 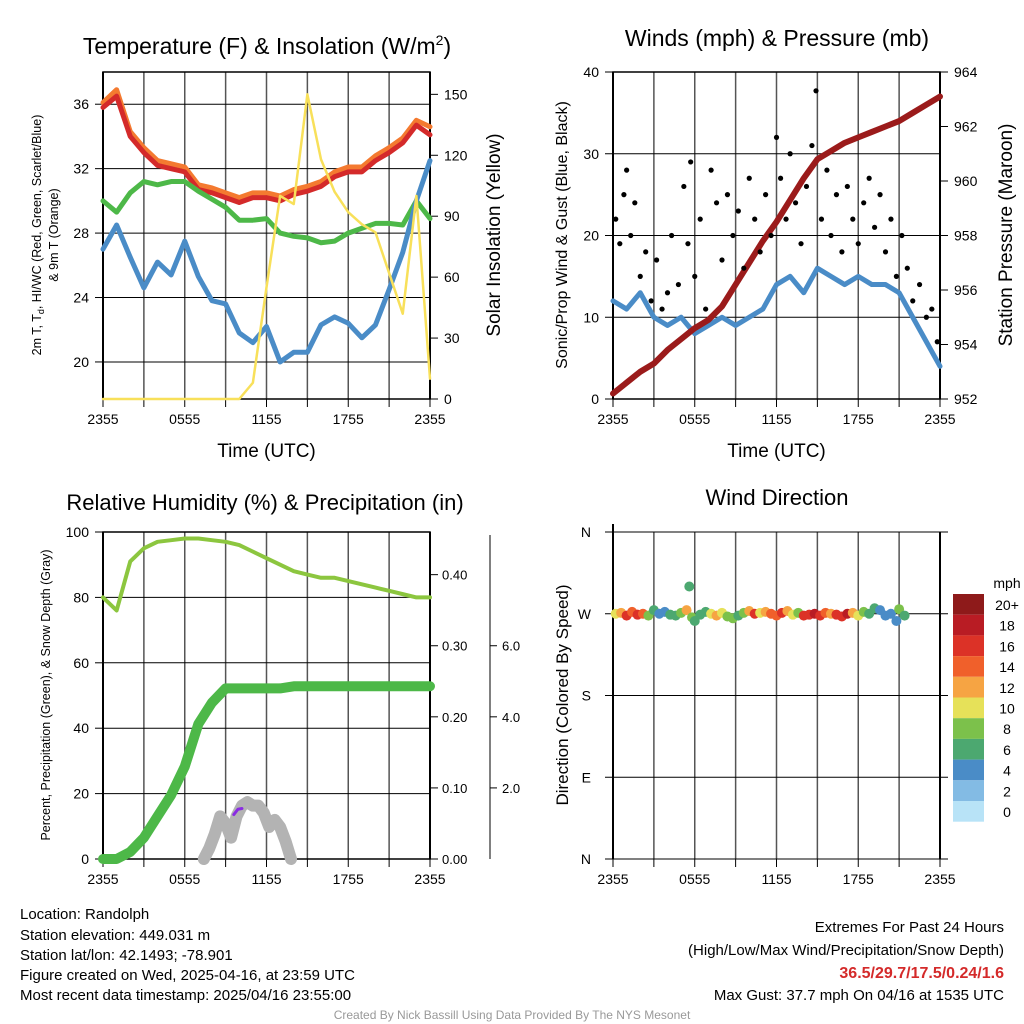 I want to click on y-tick-label: 28, so click(x=81, y=233).